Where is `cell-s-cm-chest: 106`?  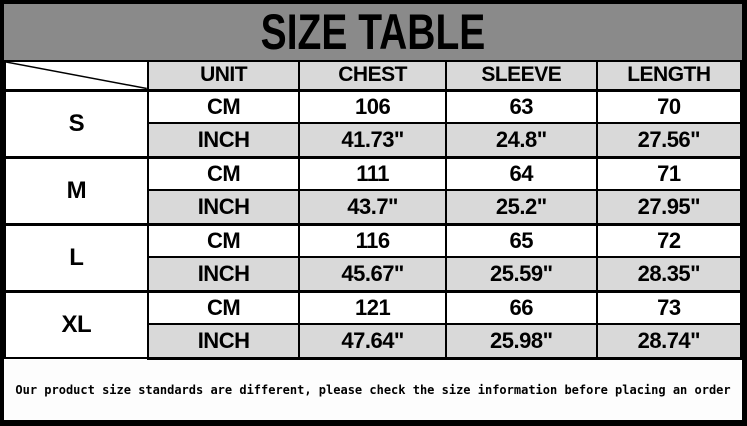 cell-s-cm-chest: 106 is located at coordinates (372, 106).